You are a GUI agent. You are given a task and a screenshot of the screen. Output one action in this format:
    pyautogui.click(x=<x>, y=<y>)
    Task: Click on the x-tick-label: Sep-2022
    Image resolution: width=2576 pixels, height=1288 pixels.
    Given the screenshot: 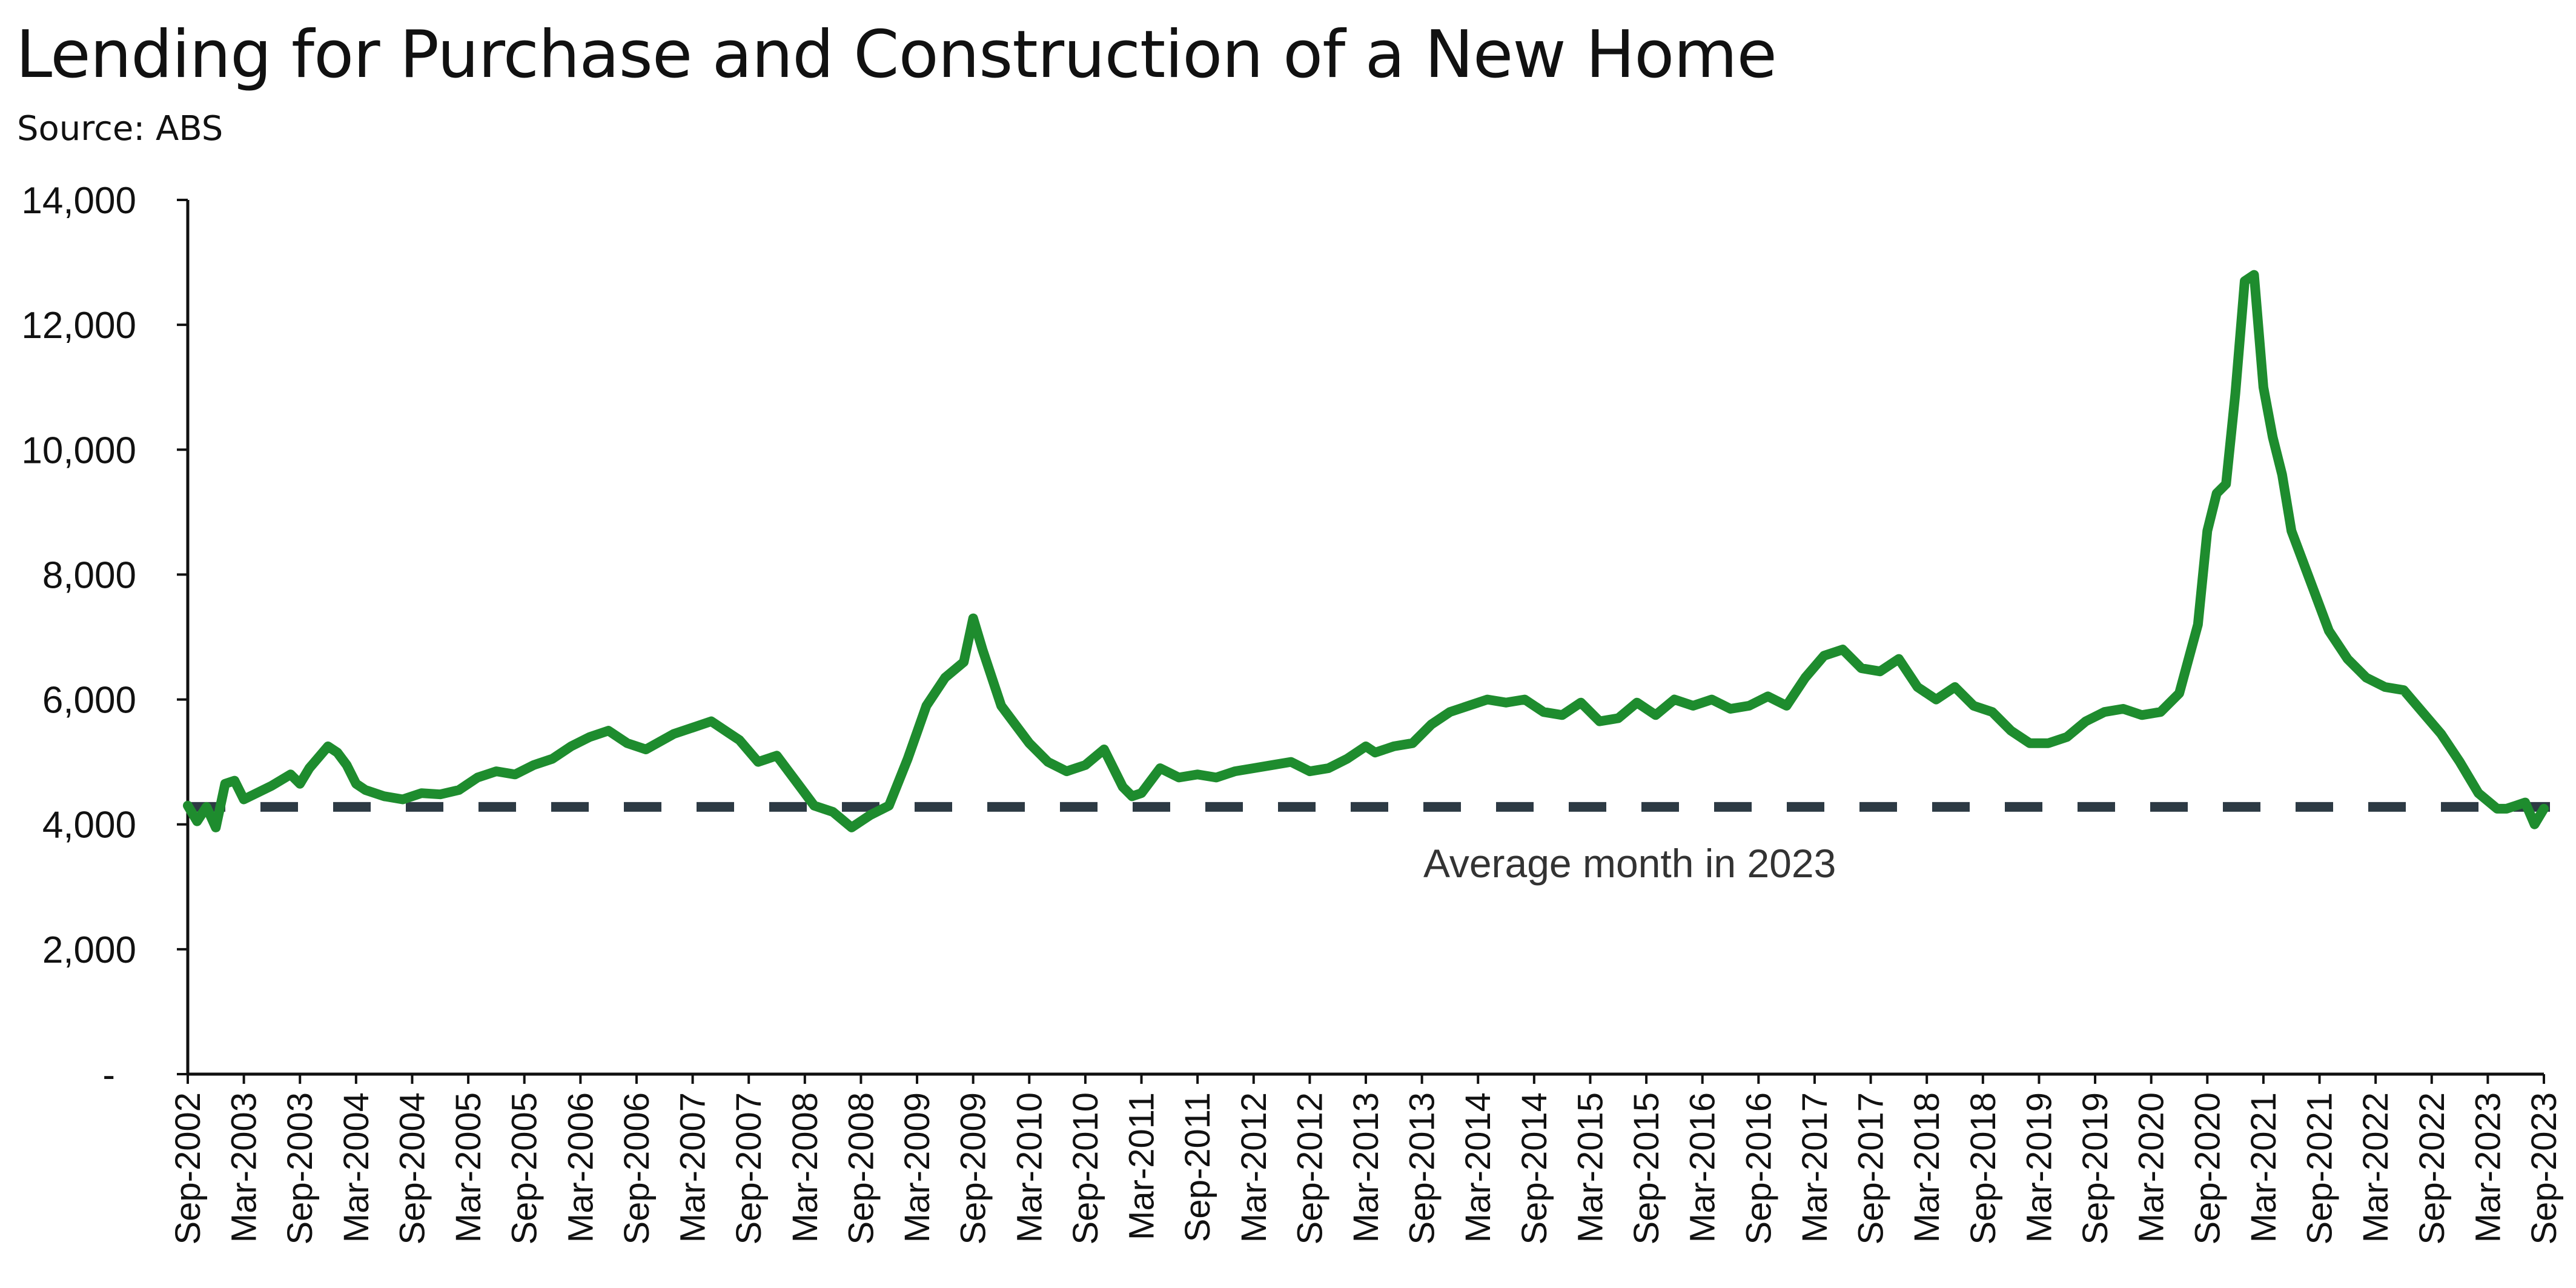 What is the action you would take?
    pyautogui.click(x=2432, y=1168)
    